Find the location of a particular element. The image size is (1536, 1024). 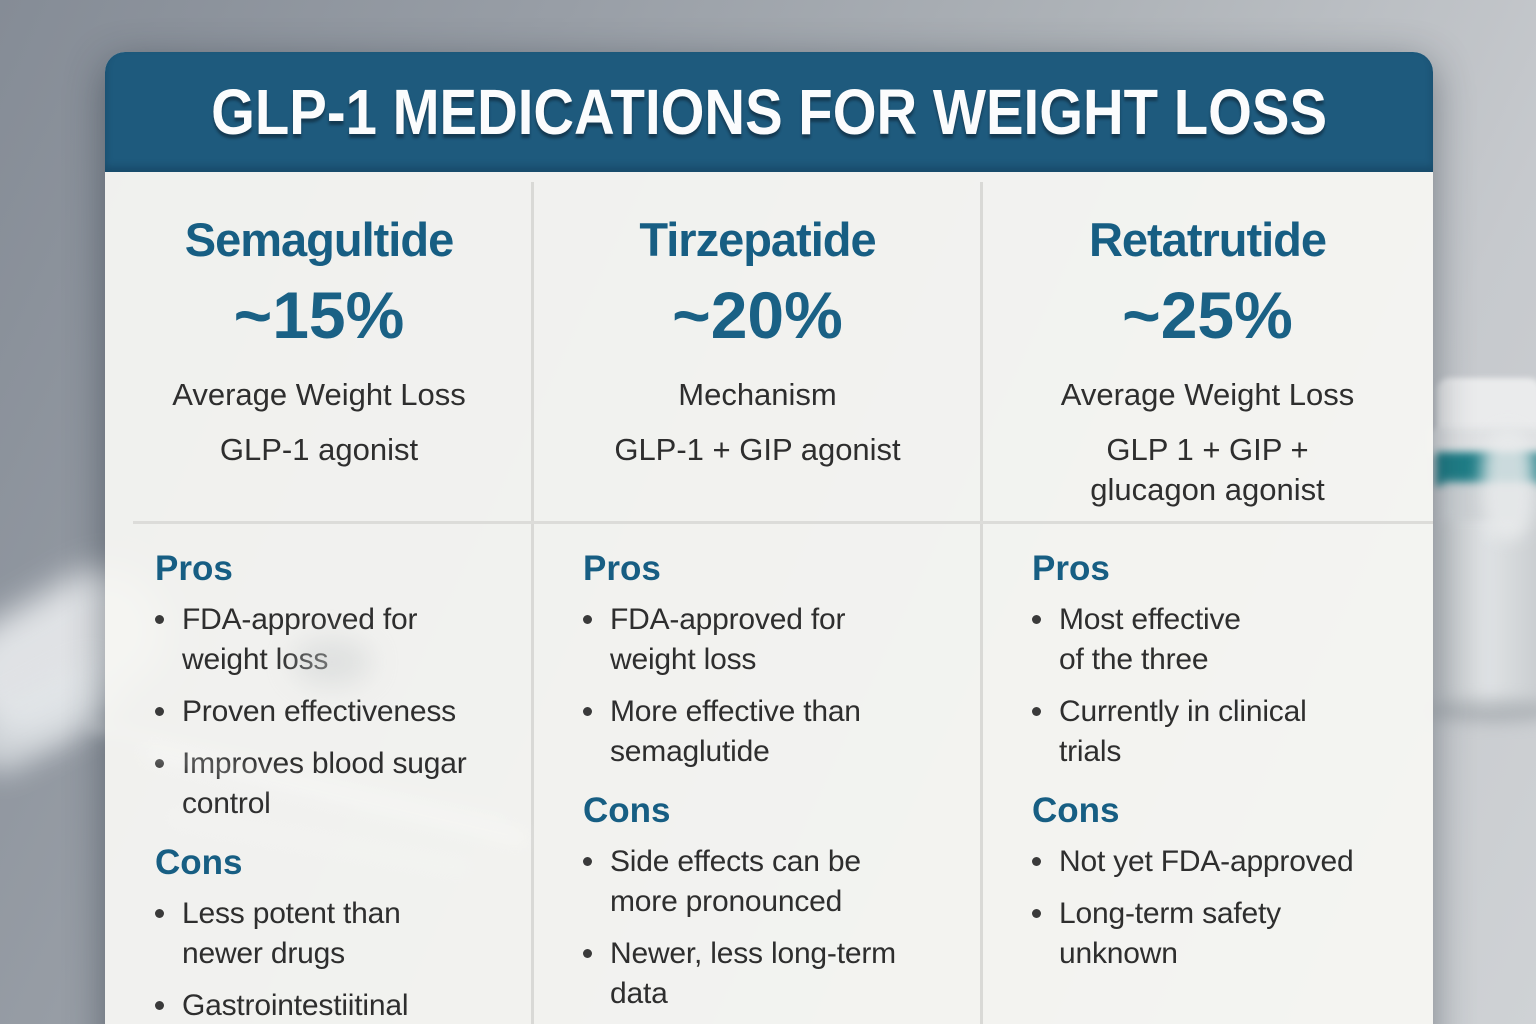

drug-name: Retatrutide is located at coordinates (1207, 239).